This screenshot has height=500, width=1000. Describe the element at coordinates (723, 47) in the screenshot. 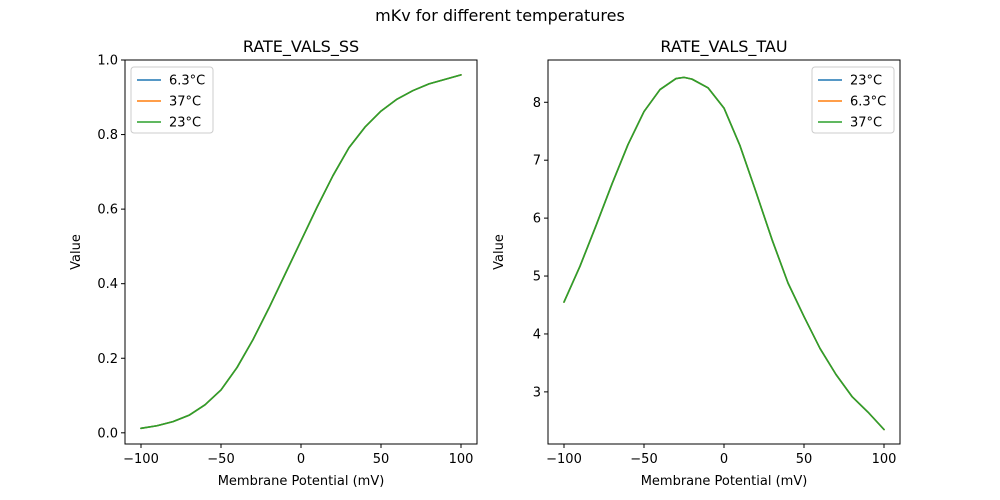

I see `chart-title: RATE_VALS_TAU` at that location.